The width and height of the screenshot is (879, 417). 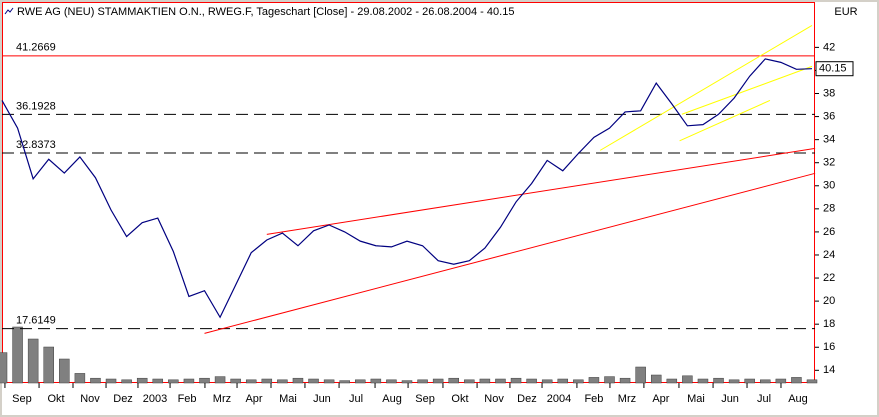 I want to click on y-tick-label: 32, so click(x=829, y=163).